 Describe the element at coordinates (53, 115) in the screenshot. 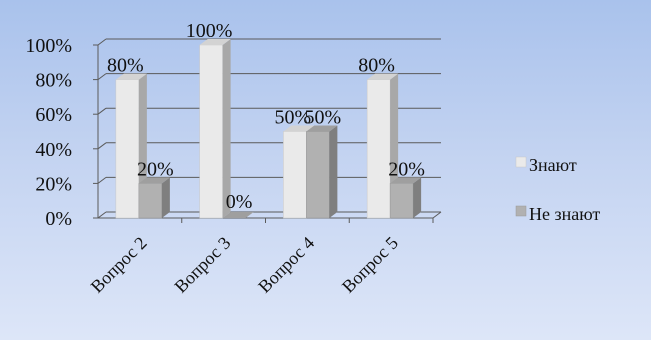

I see `y-tick-label: 60%` at that location.